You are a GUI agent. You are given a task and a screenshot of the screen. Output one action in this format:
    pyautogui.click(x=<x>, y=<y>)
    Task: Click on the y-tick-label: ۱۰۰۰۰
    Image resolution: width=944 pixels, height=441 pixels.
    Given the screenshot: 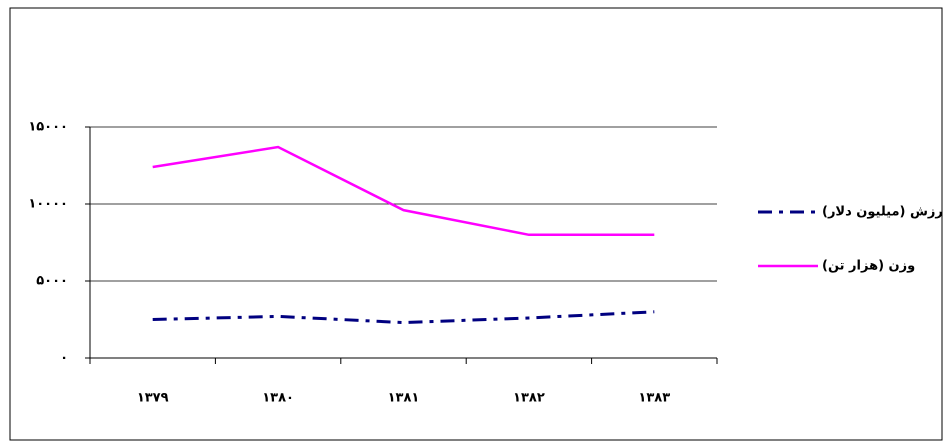 What is the action you would take?
    pyautogui.click(x=48, y=204)
    